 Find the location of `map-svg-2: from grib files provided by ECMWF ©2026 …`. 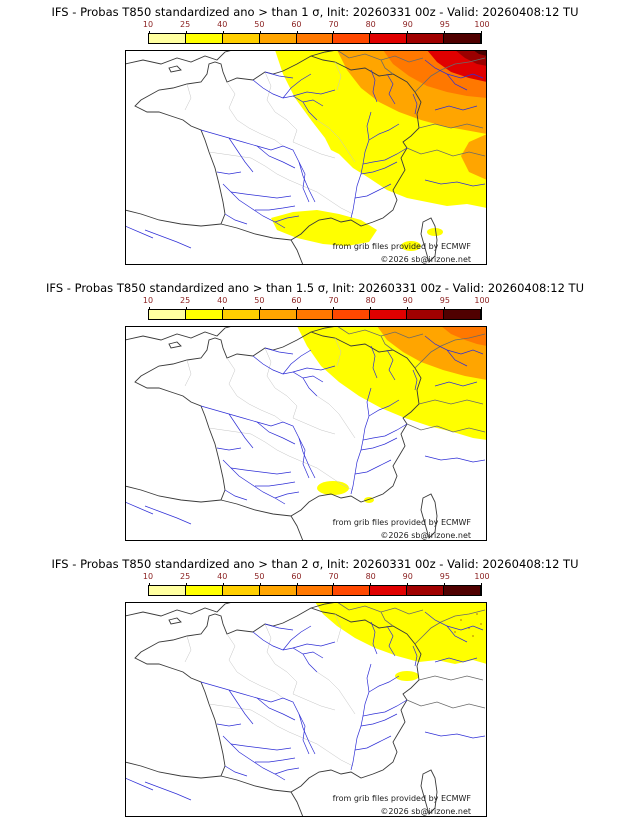

map-svg-2: from grib files provided by ECMWF ©2026 … is located at coordinates (306, 433).